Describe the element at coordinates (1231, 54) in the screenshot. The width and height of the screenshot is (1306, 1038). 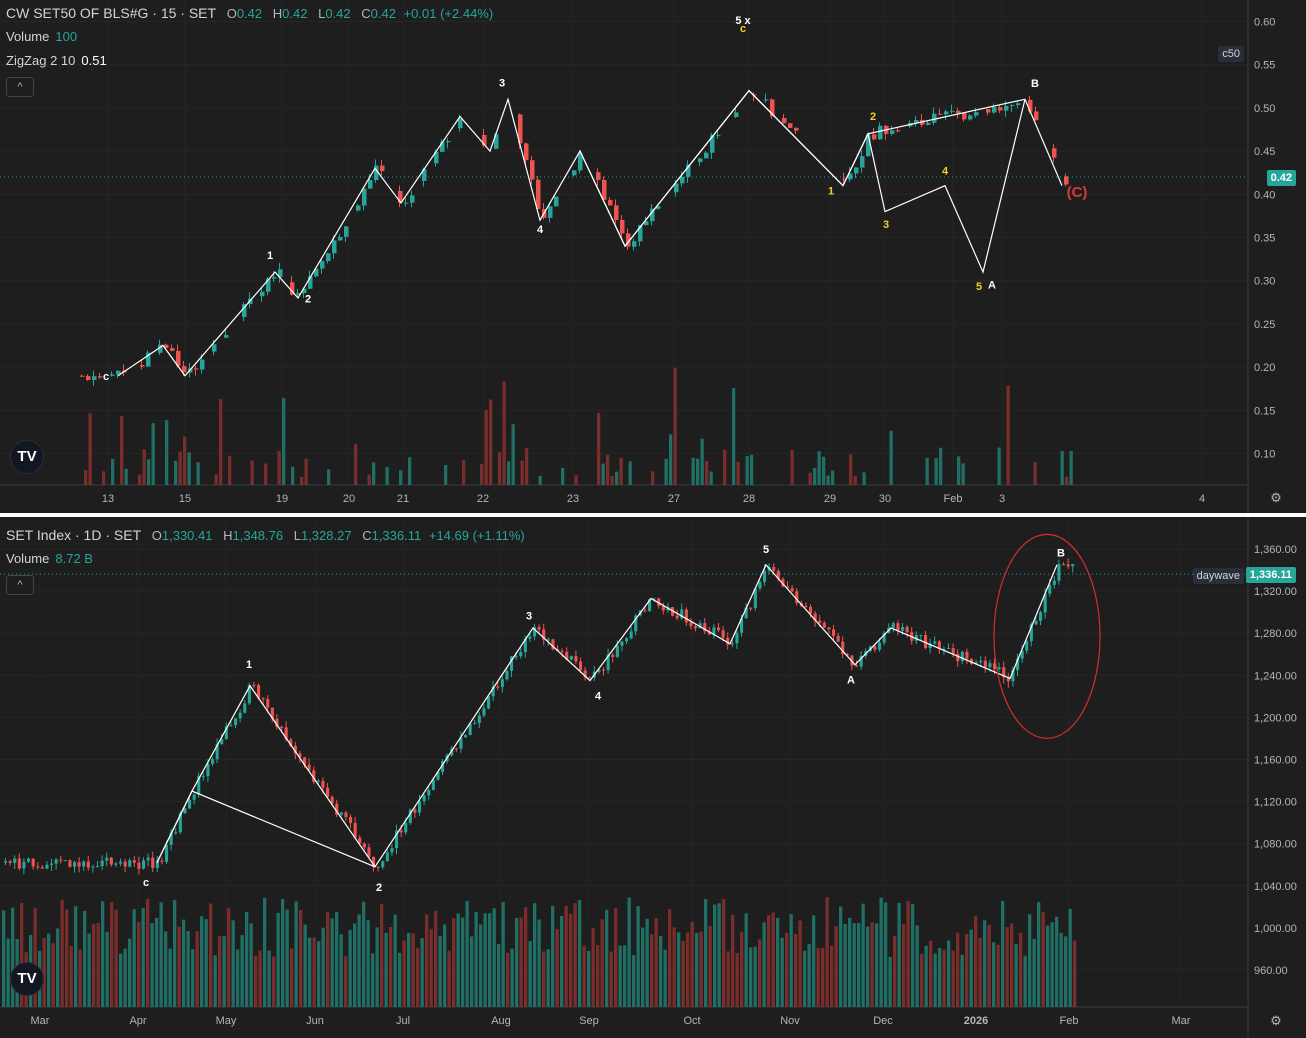
I see `c50-tag: c50` at that location.